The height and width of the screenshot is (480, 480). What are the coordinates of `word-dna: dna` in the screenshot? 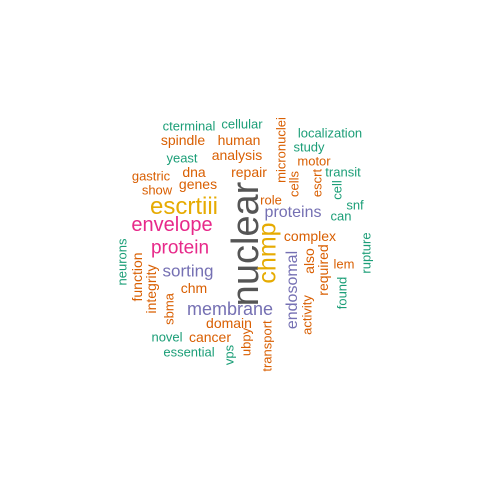 It's located at (194, 172).